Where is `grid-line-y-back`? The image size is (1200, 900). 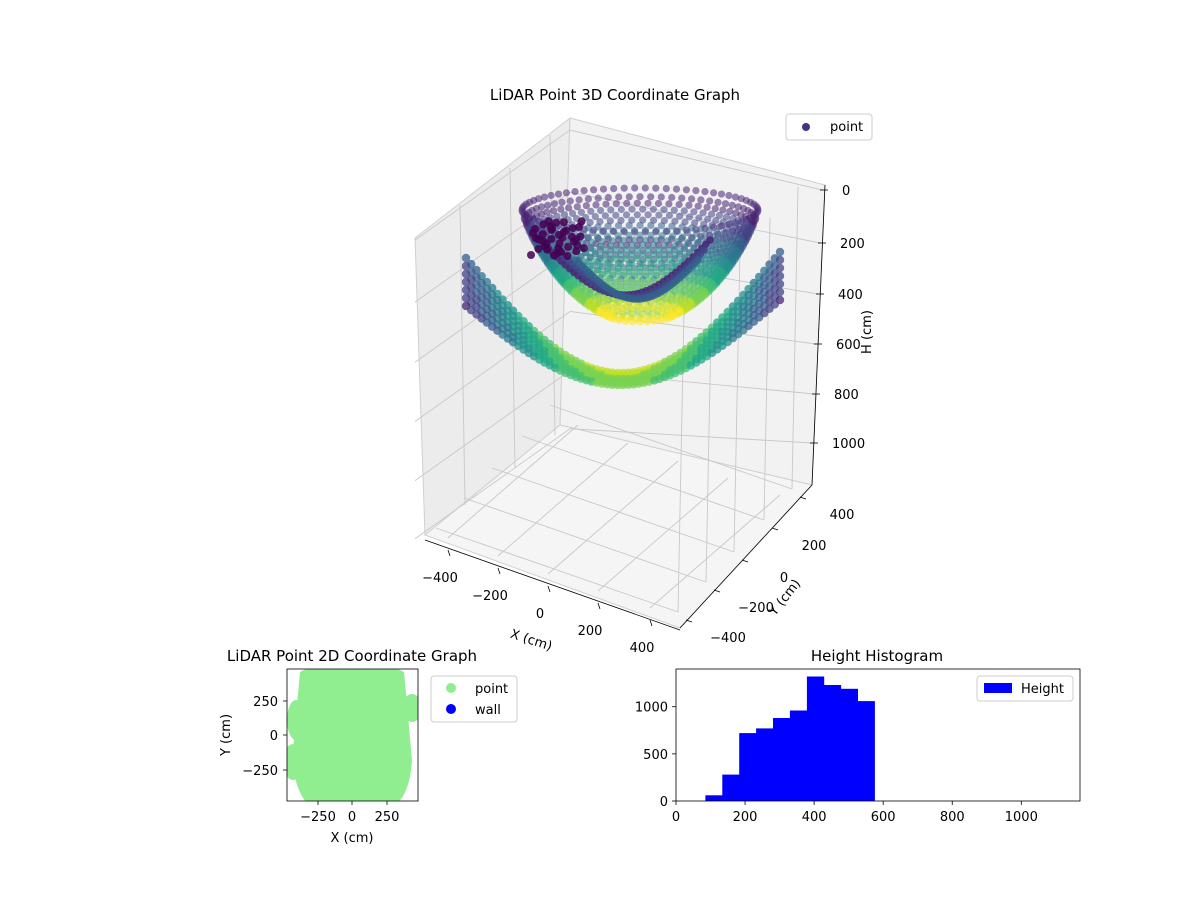
grid-line-y-back is located at coordinates (795, 338).